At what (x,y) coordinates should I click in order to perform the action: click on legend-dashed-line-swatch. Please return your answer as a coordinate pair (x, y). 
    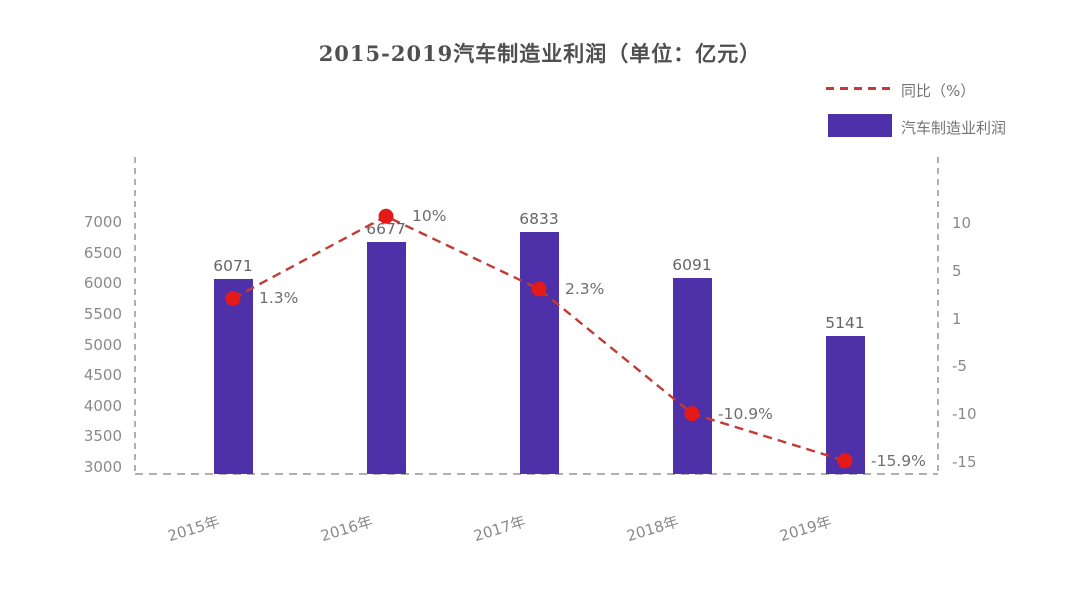
    Looking at the image, I should click on (859, 88).